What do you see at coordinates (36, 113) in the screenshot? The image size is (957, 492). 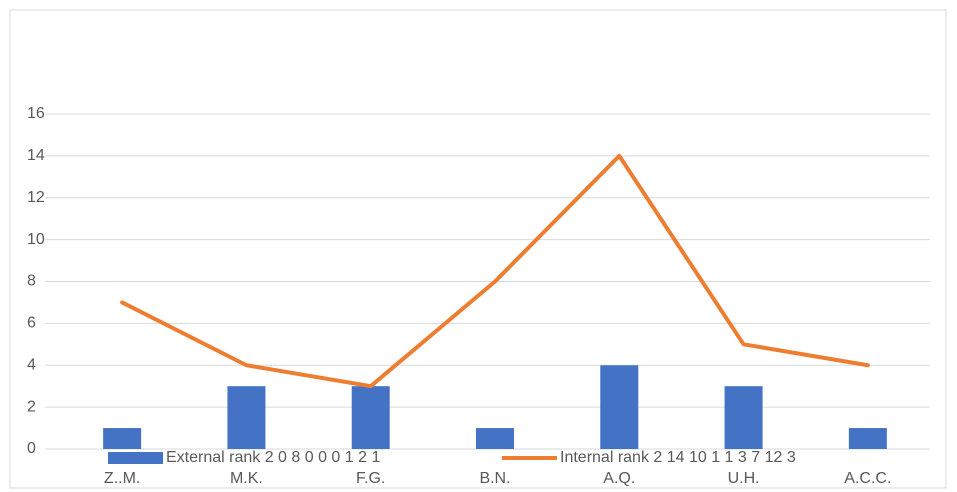 I see `y-tick-label: 16` at bounding box center [36, 113].